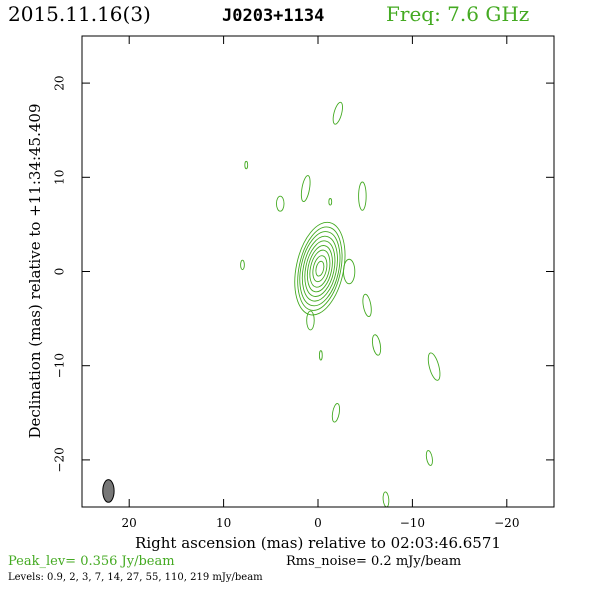  Describe the element at coordinates (223, 523) in the screenshot. I see `x-tick-label: 10` at that location.